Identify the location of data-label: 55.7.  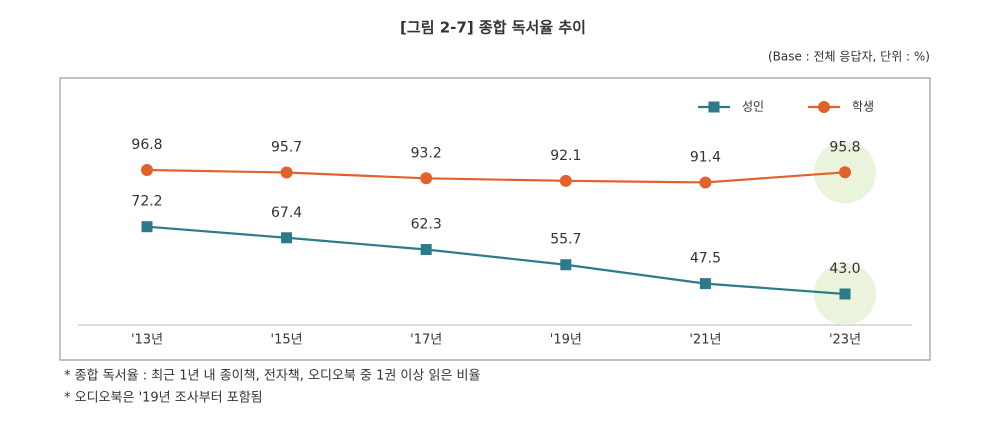
(565, 240).